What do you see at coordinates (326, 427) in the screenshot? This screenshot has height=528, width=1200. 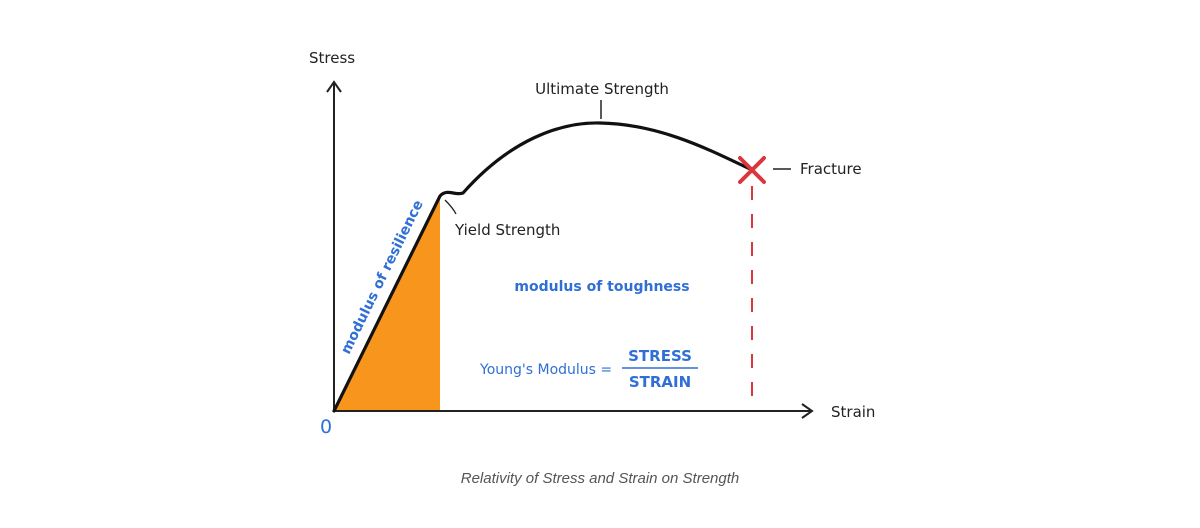 I see `origin-label: 0` at bounding box center [326, 427].